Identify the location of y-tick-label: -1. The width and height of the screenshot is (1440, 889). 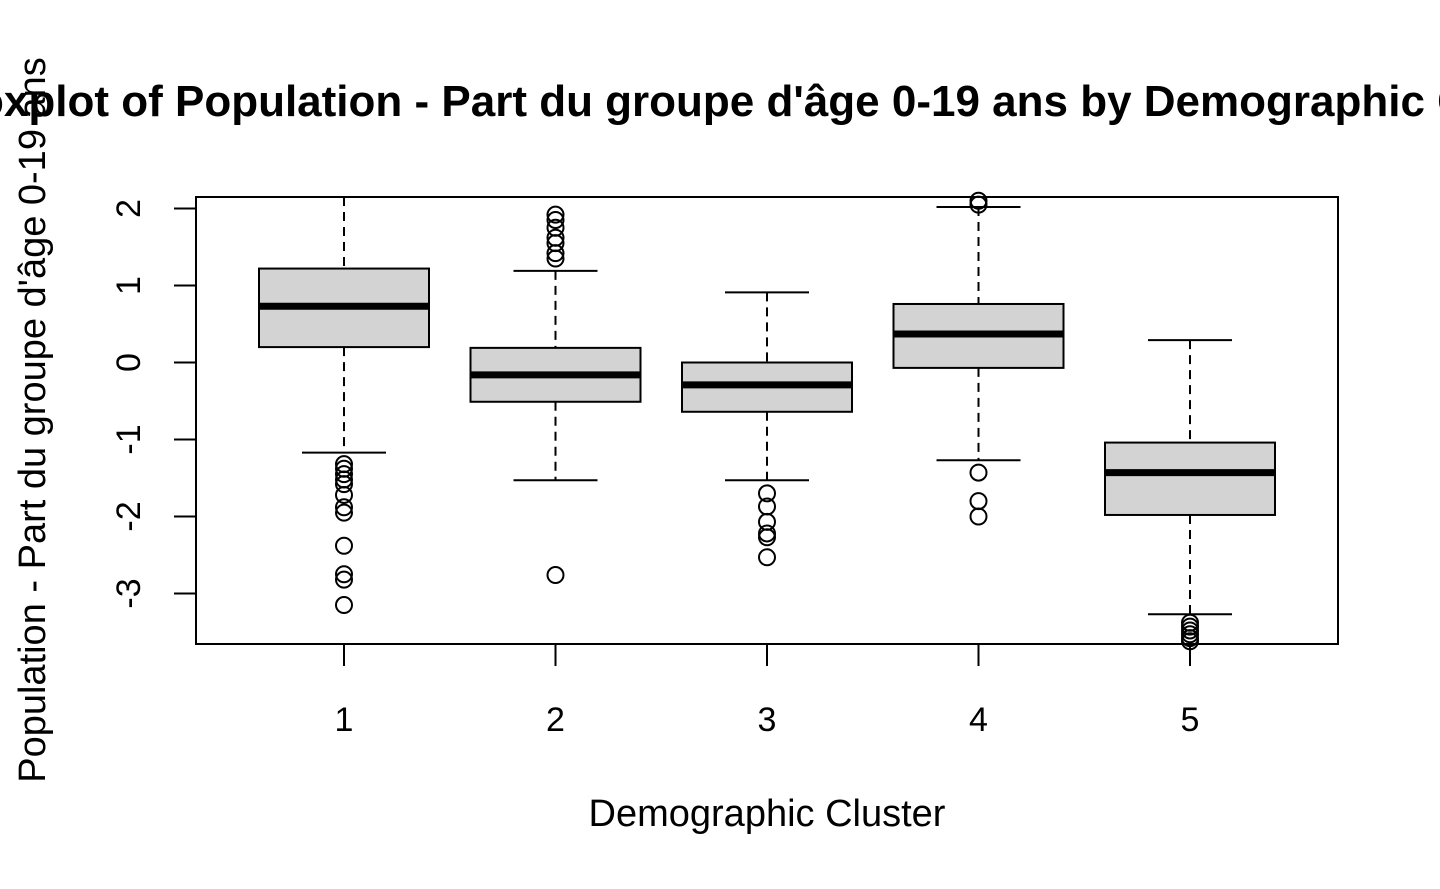
(129, 439).